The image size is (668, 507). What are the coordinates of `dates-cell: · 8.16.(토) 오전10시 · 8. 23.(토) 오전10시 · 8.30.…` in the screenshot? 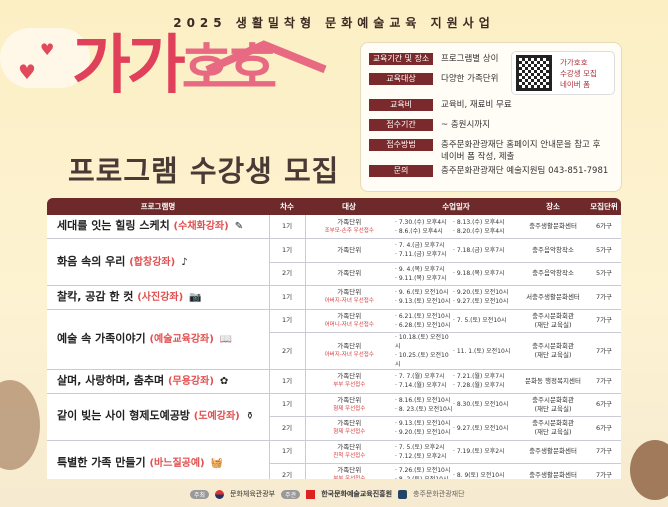 It's located at (456, 405).